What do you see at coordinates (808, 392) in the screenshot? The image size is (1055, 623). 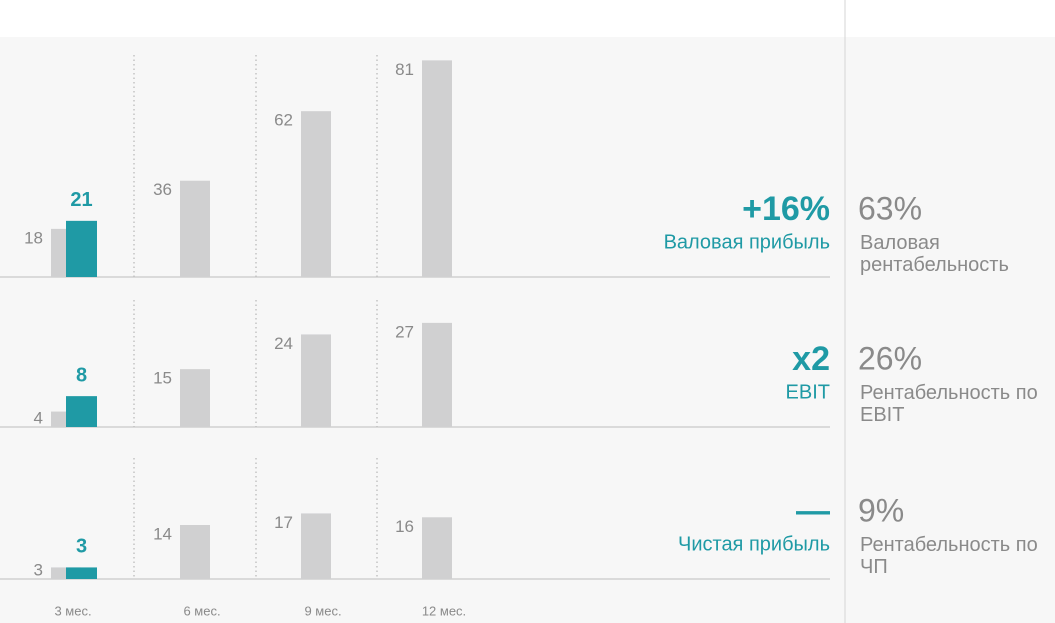 I see `metric-label: EBIT` at bounding box center [808, 392].